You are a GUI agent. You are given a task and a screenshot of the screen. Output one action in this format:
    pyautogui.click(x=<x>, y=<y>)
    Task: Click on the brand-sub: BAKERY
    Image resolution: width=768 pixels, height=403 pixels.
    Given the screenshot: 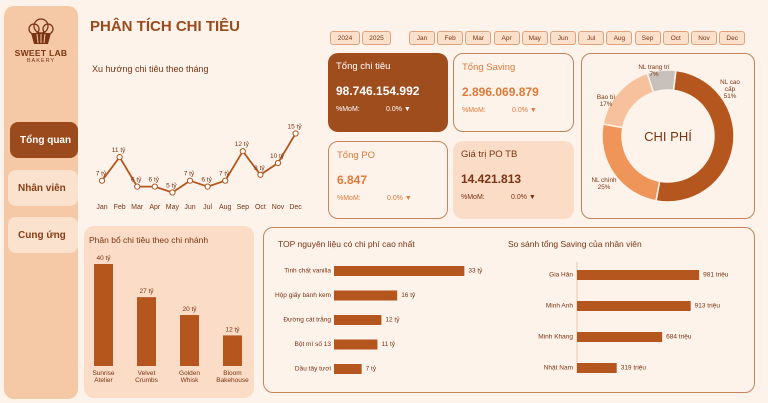 What is the action you would take?
    pyautogui.click(x=41, y=61)
    